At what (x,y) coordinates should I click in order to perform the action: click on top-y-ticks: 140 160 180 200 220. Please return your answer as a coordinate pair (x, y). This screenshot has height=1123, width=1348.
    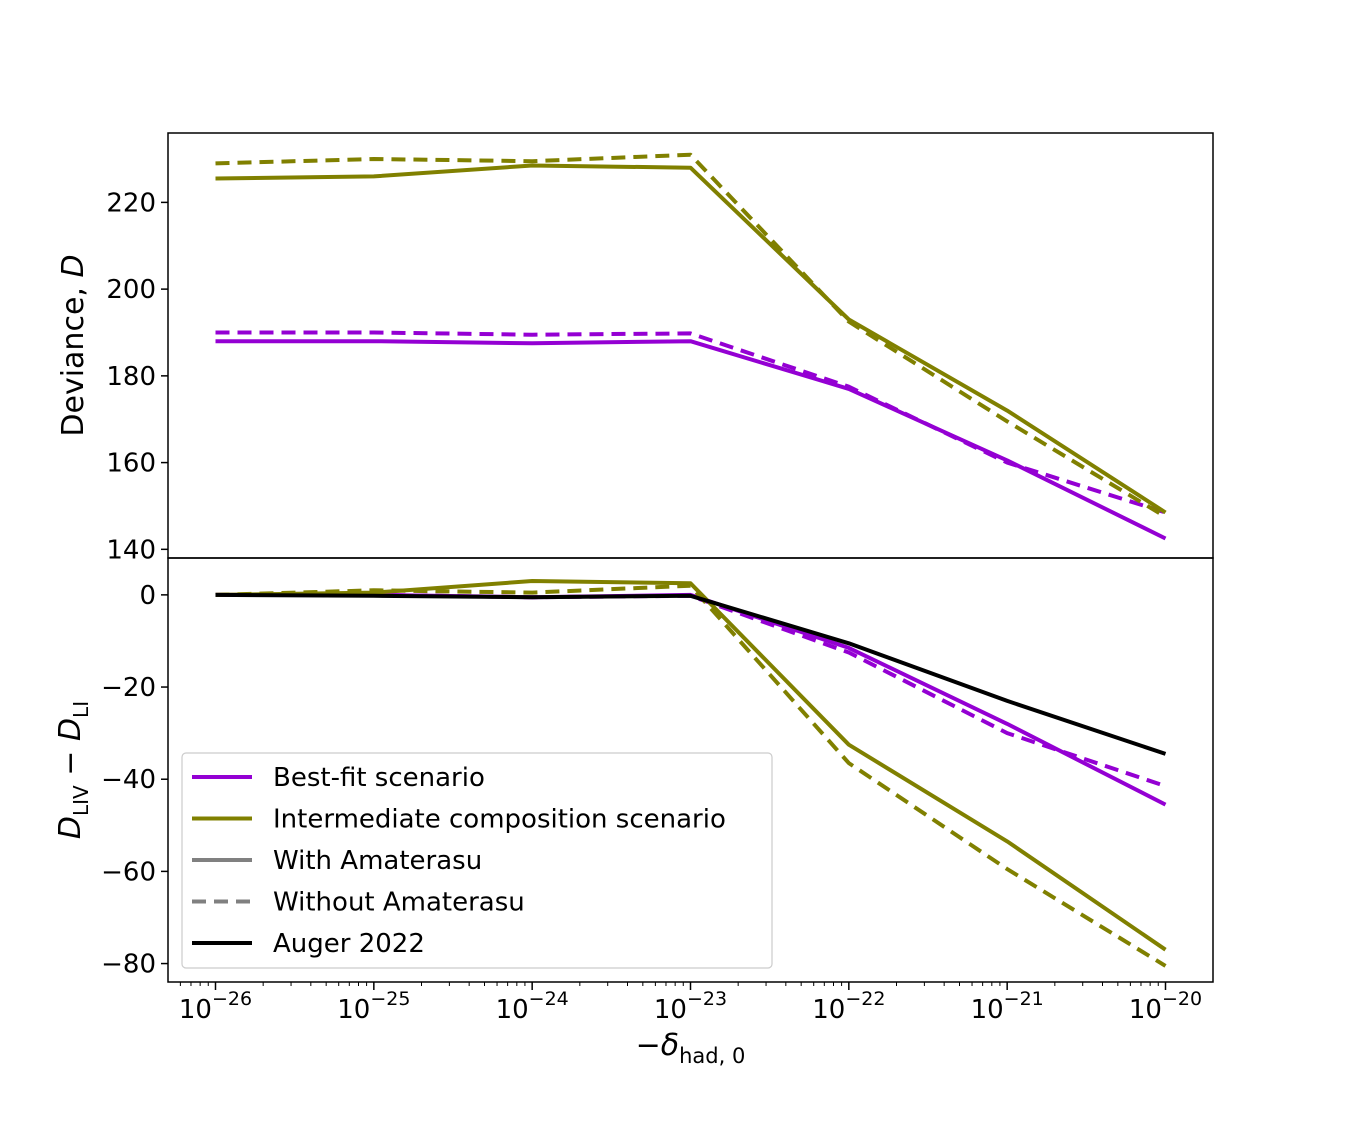
    Looking at the image, I should click on (137, 376).